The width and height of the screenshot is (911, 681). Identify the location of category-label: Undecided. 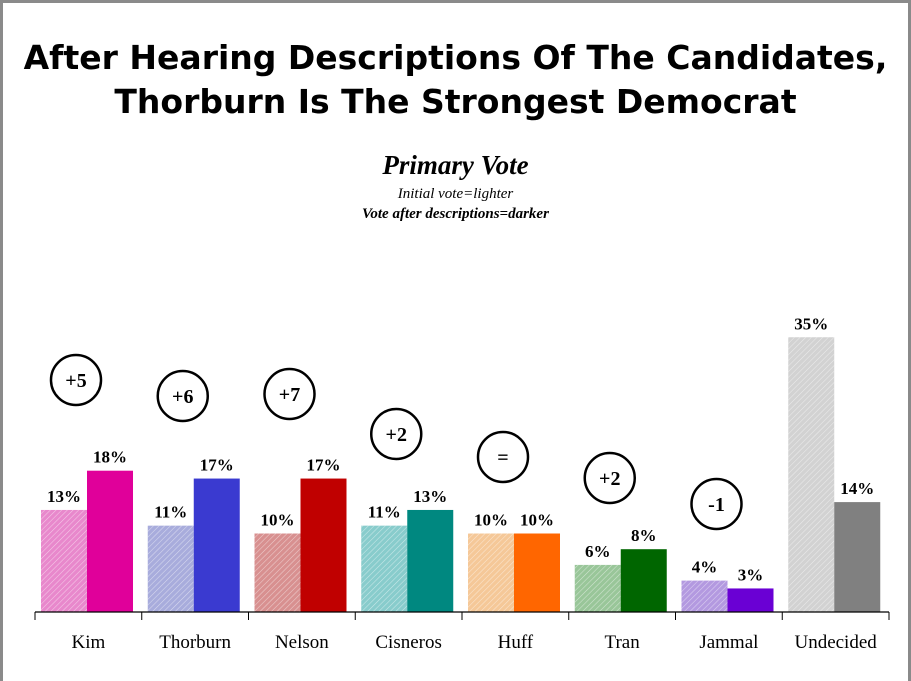
(835, 642).